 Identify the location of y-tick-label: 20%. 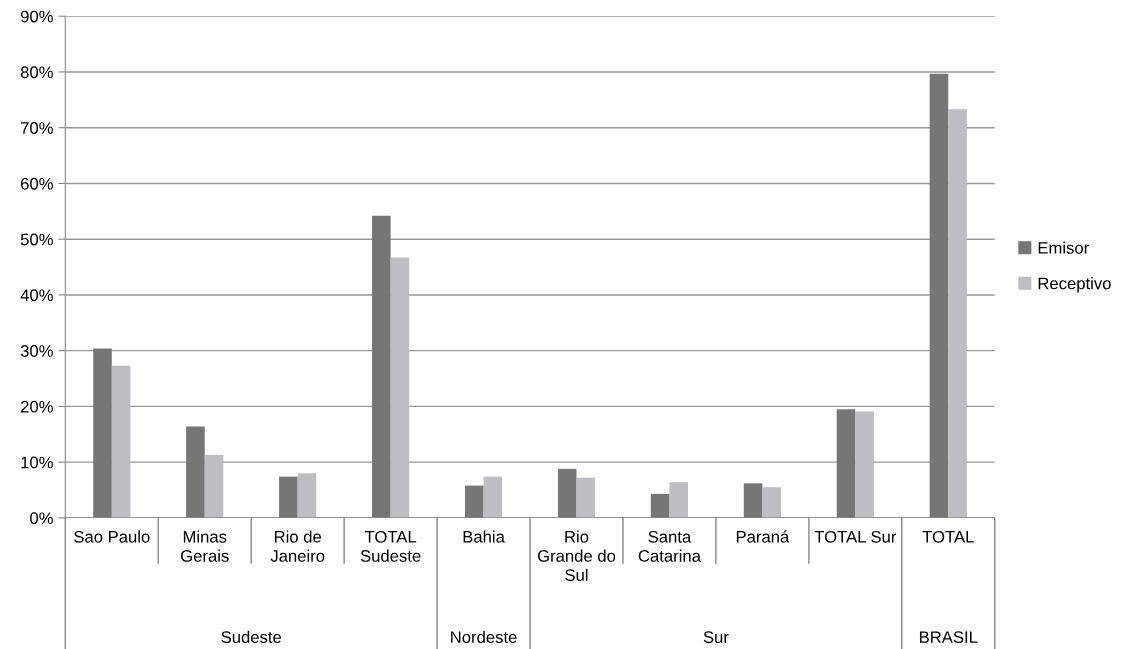
(37, 406).